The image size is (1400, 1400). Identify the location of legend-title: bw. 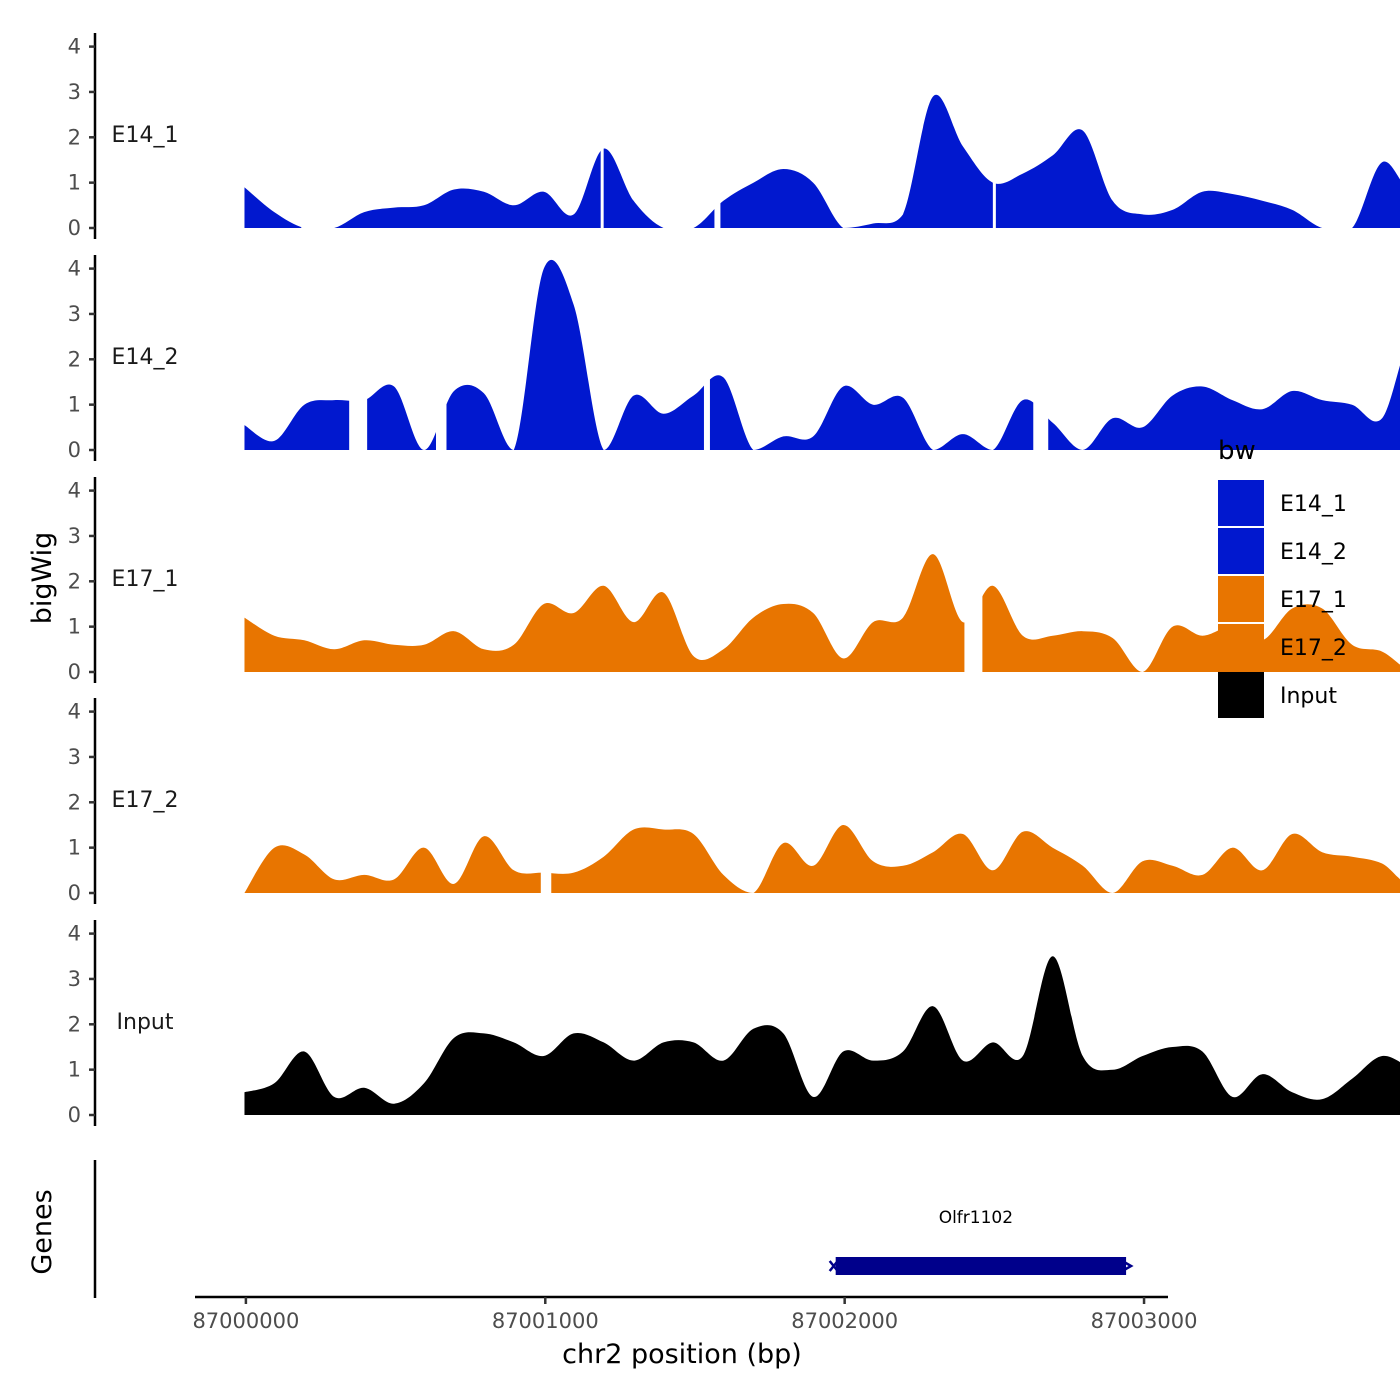
(1237, 451).